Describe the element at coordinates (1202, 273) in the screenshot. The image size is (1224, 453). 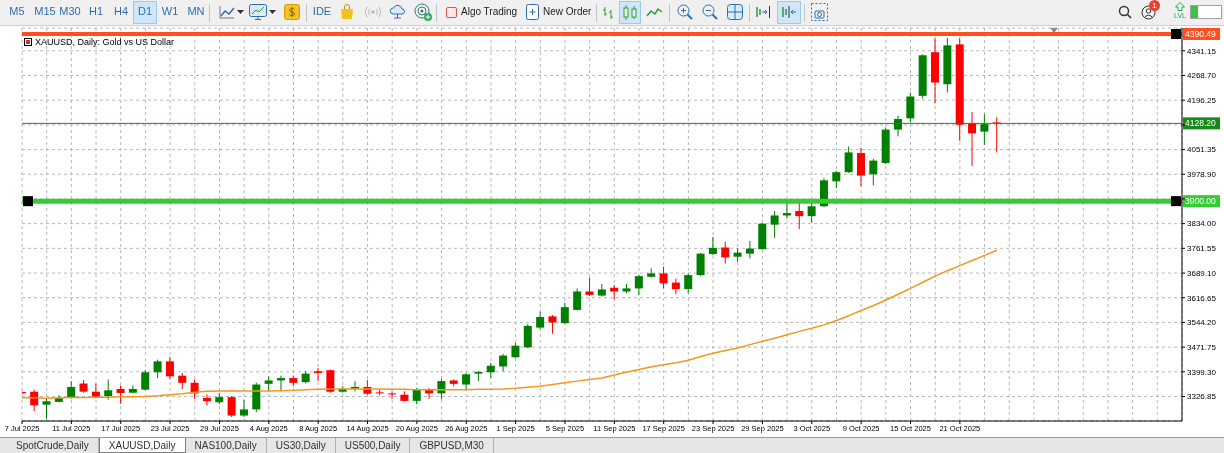
I see `y-tick-label: 3689.10` at that location.